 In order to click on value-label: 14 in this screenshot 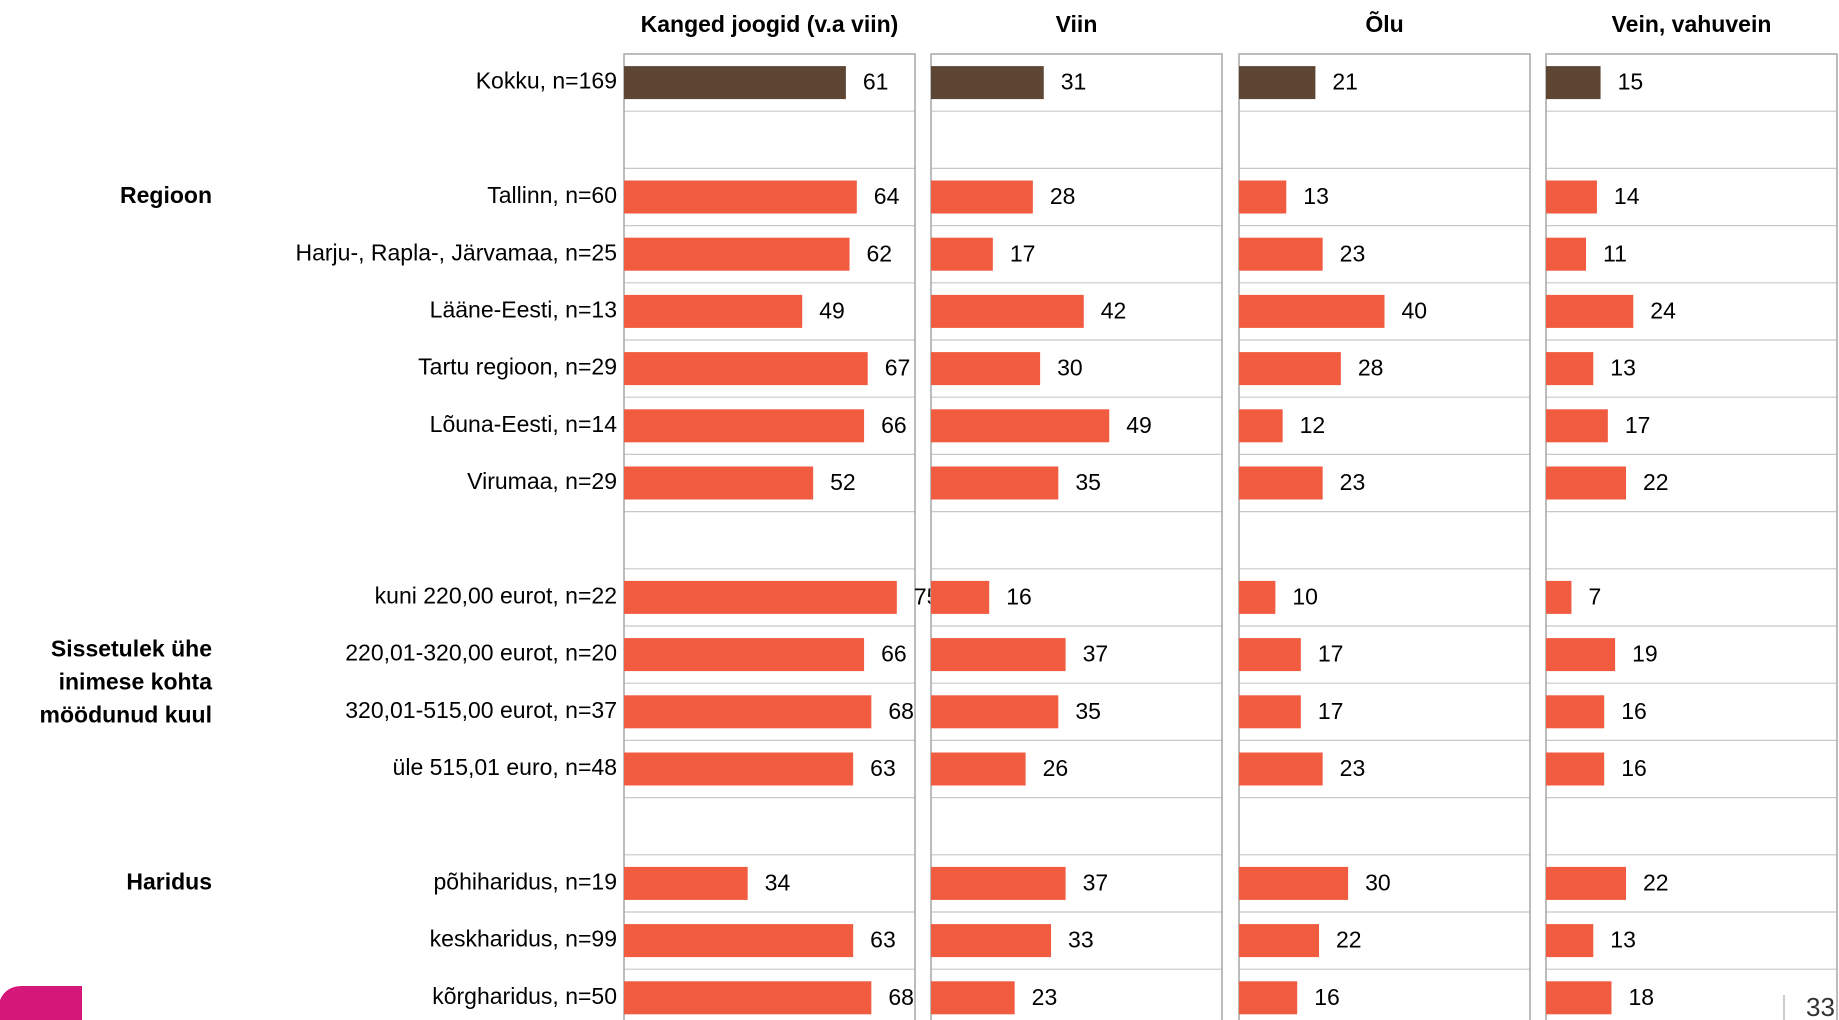, I will do `click(1627, 196)`.